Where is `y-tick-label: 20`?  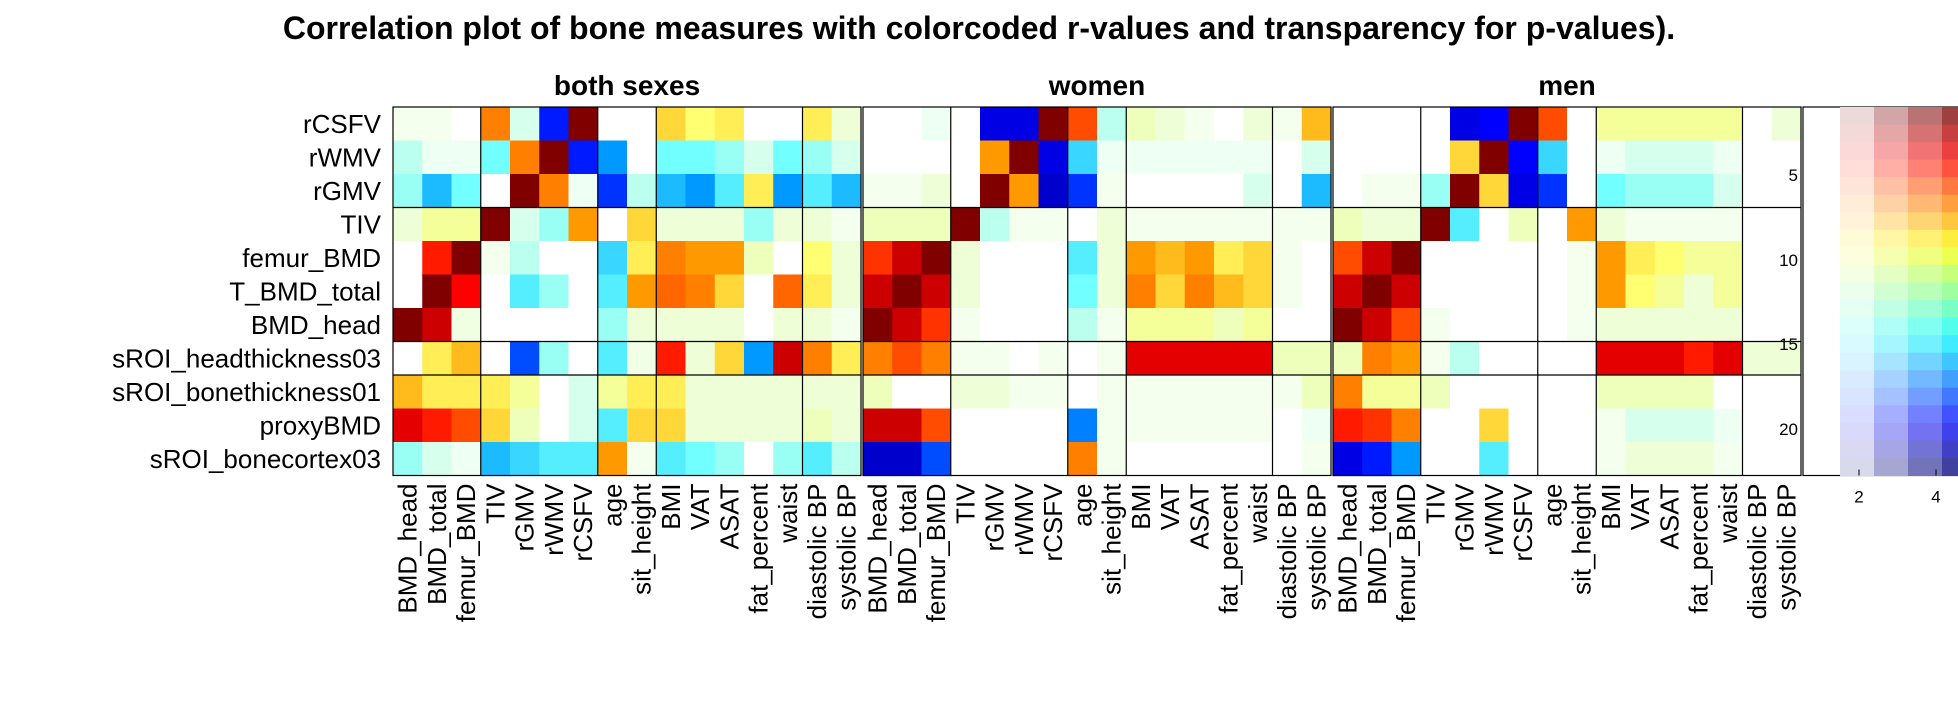 y-tick-label: 20 is located at coordinates (1788, 429).